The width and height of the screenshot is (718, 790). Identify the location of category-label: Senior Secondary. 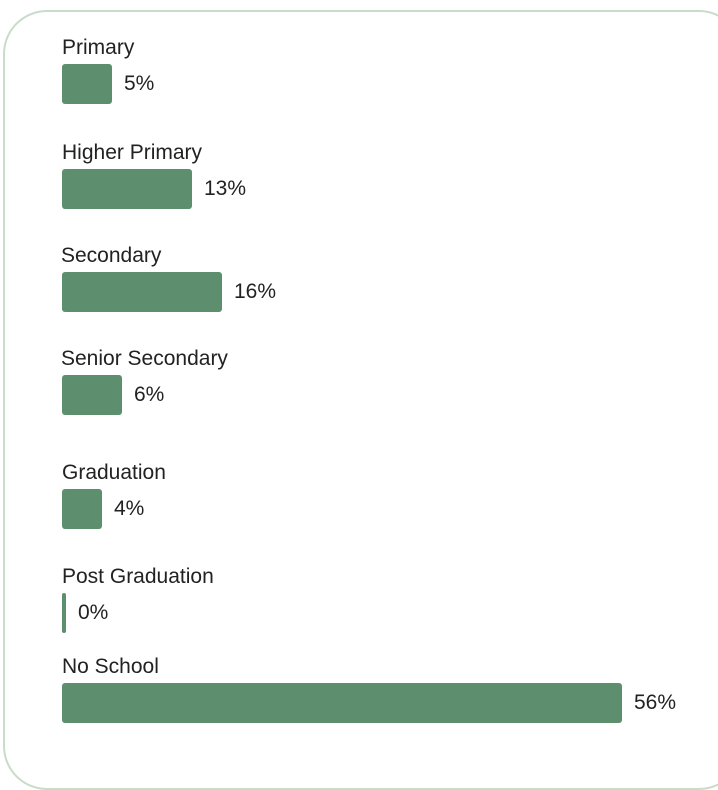
(144, 358).